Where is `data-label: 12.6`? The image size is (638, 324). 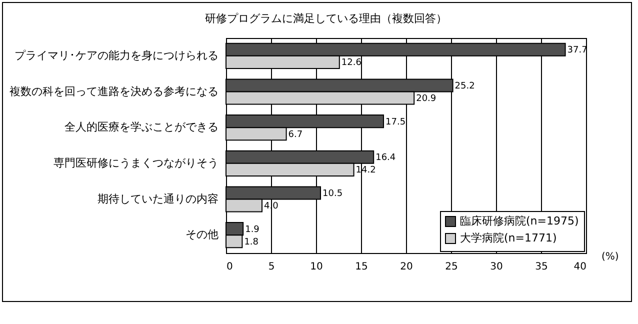 data-label: 12.6 is located at coordinates (351, 63).